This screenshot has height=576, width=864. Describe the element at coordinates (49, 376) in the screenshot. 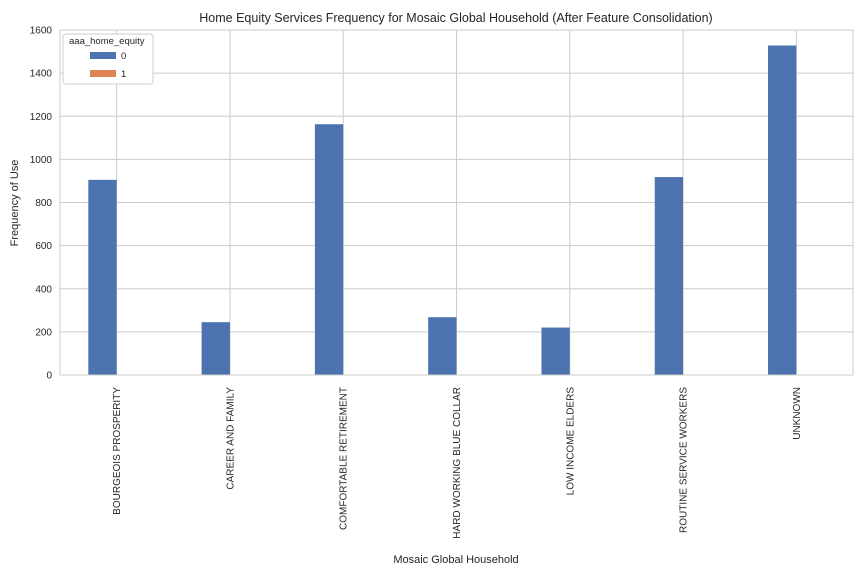

I see `y-tick-label: 0` at that location.